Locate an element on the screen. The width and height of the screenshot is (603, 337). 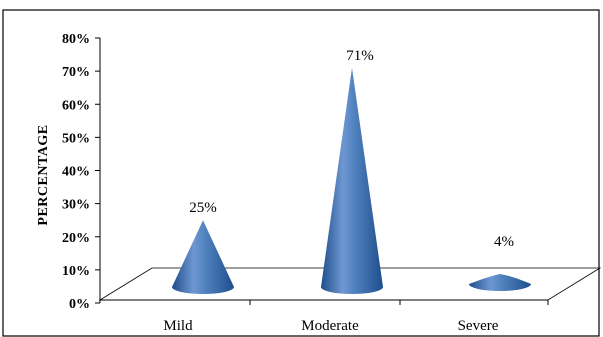
data-label-severe: 4% is located at coordinates (504, 242).